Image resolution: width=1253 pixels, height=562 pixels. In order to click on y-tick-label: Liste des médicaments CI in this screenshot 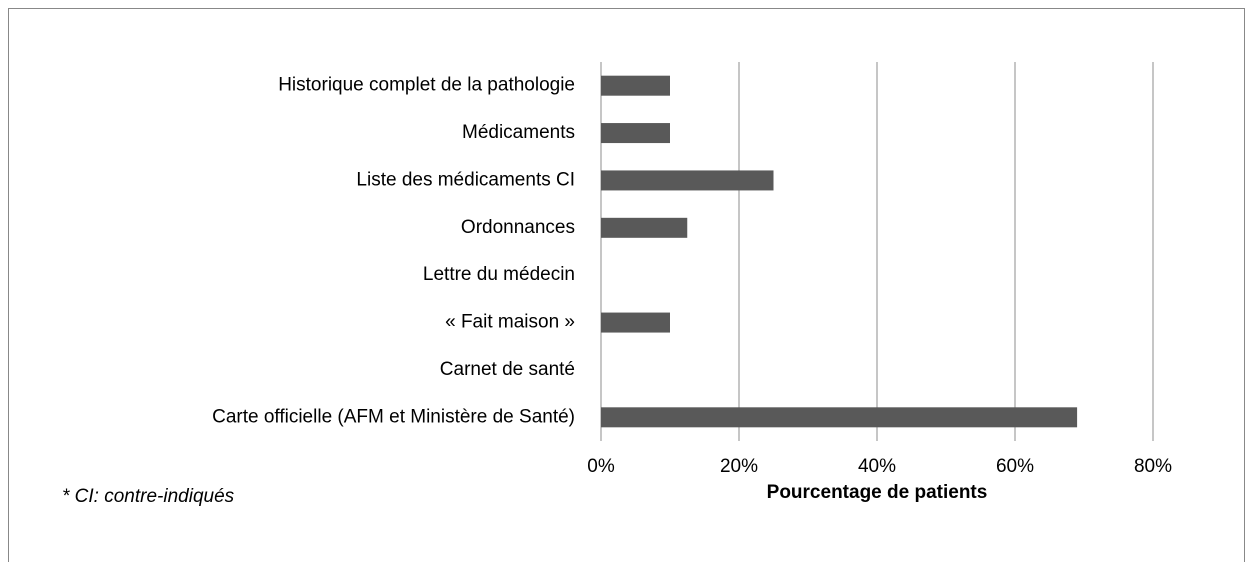, I will do `click(465, 179)`.